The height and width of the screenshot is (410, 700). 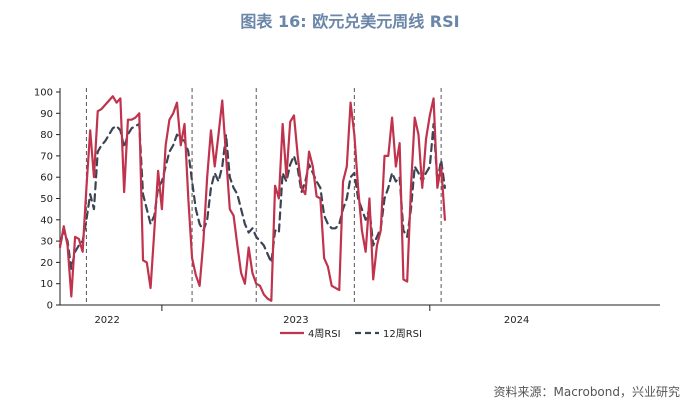 I want to click on y-tick-label: 90, so click(x=46, y=114).